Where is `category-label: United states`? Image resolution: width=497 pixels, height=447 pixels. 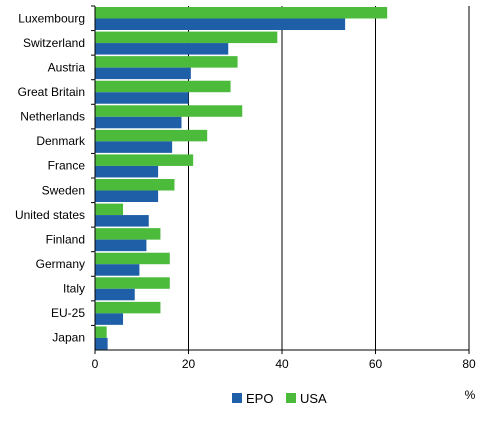
category-label: United states is located at coordinates (50, 215).